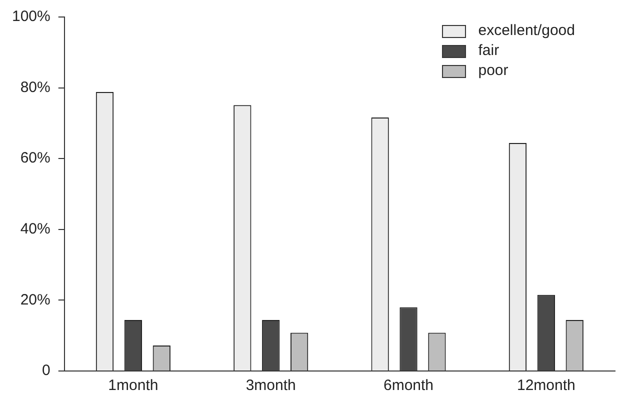 This screenshot has height=403, width=623. What do you see at coordinates (35, 229) in the screenshot?
I see `y-tick-label: 40%` at bounding box center [35, 229].